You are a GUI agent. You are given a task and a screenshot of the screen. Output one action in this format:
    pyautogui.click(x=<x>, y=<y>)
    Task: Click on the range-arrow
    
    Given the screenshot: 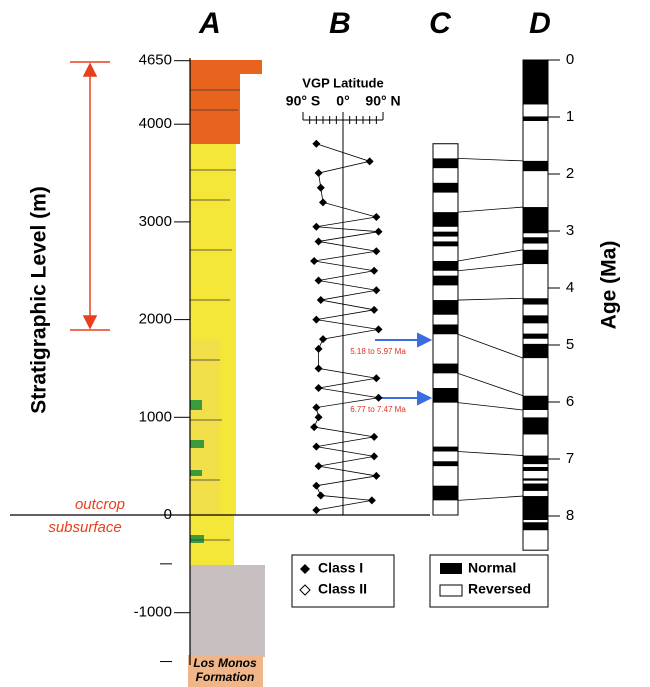 What is the action you would take?
    pyautogui.click(x=90, y=196)
    